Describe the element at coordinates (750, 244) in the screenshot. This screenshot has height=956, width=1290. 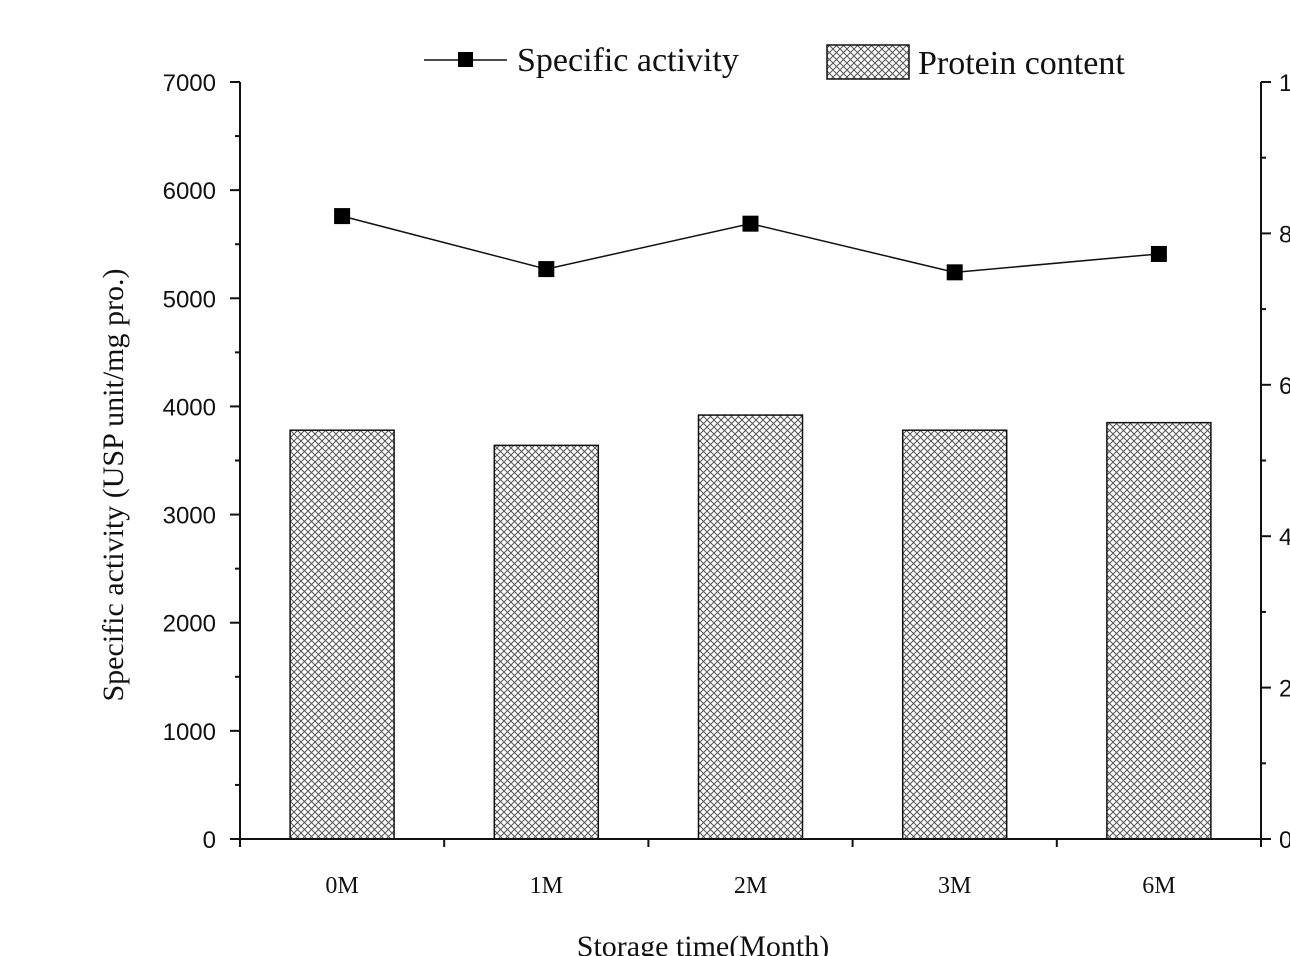
I see `line-layer` at that location.